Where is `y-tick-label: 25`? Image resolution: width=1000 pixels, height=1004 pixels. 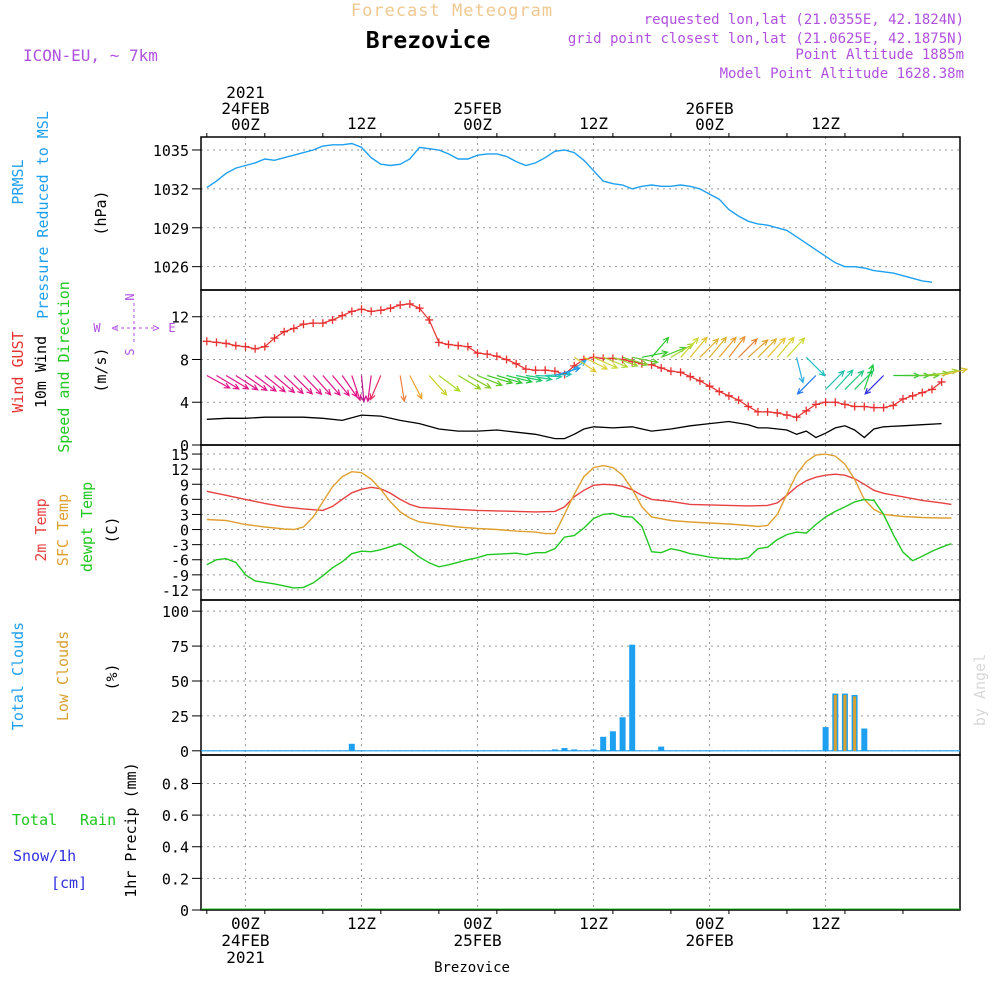 y-tick-label: 25 is located at coordinates (180, 717).